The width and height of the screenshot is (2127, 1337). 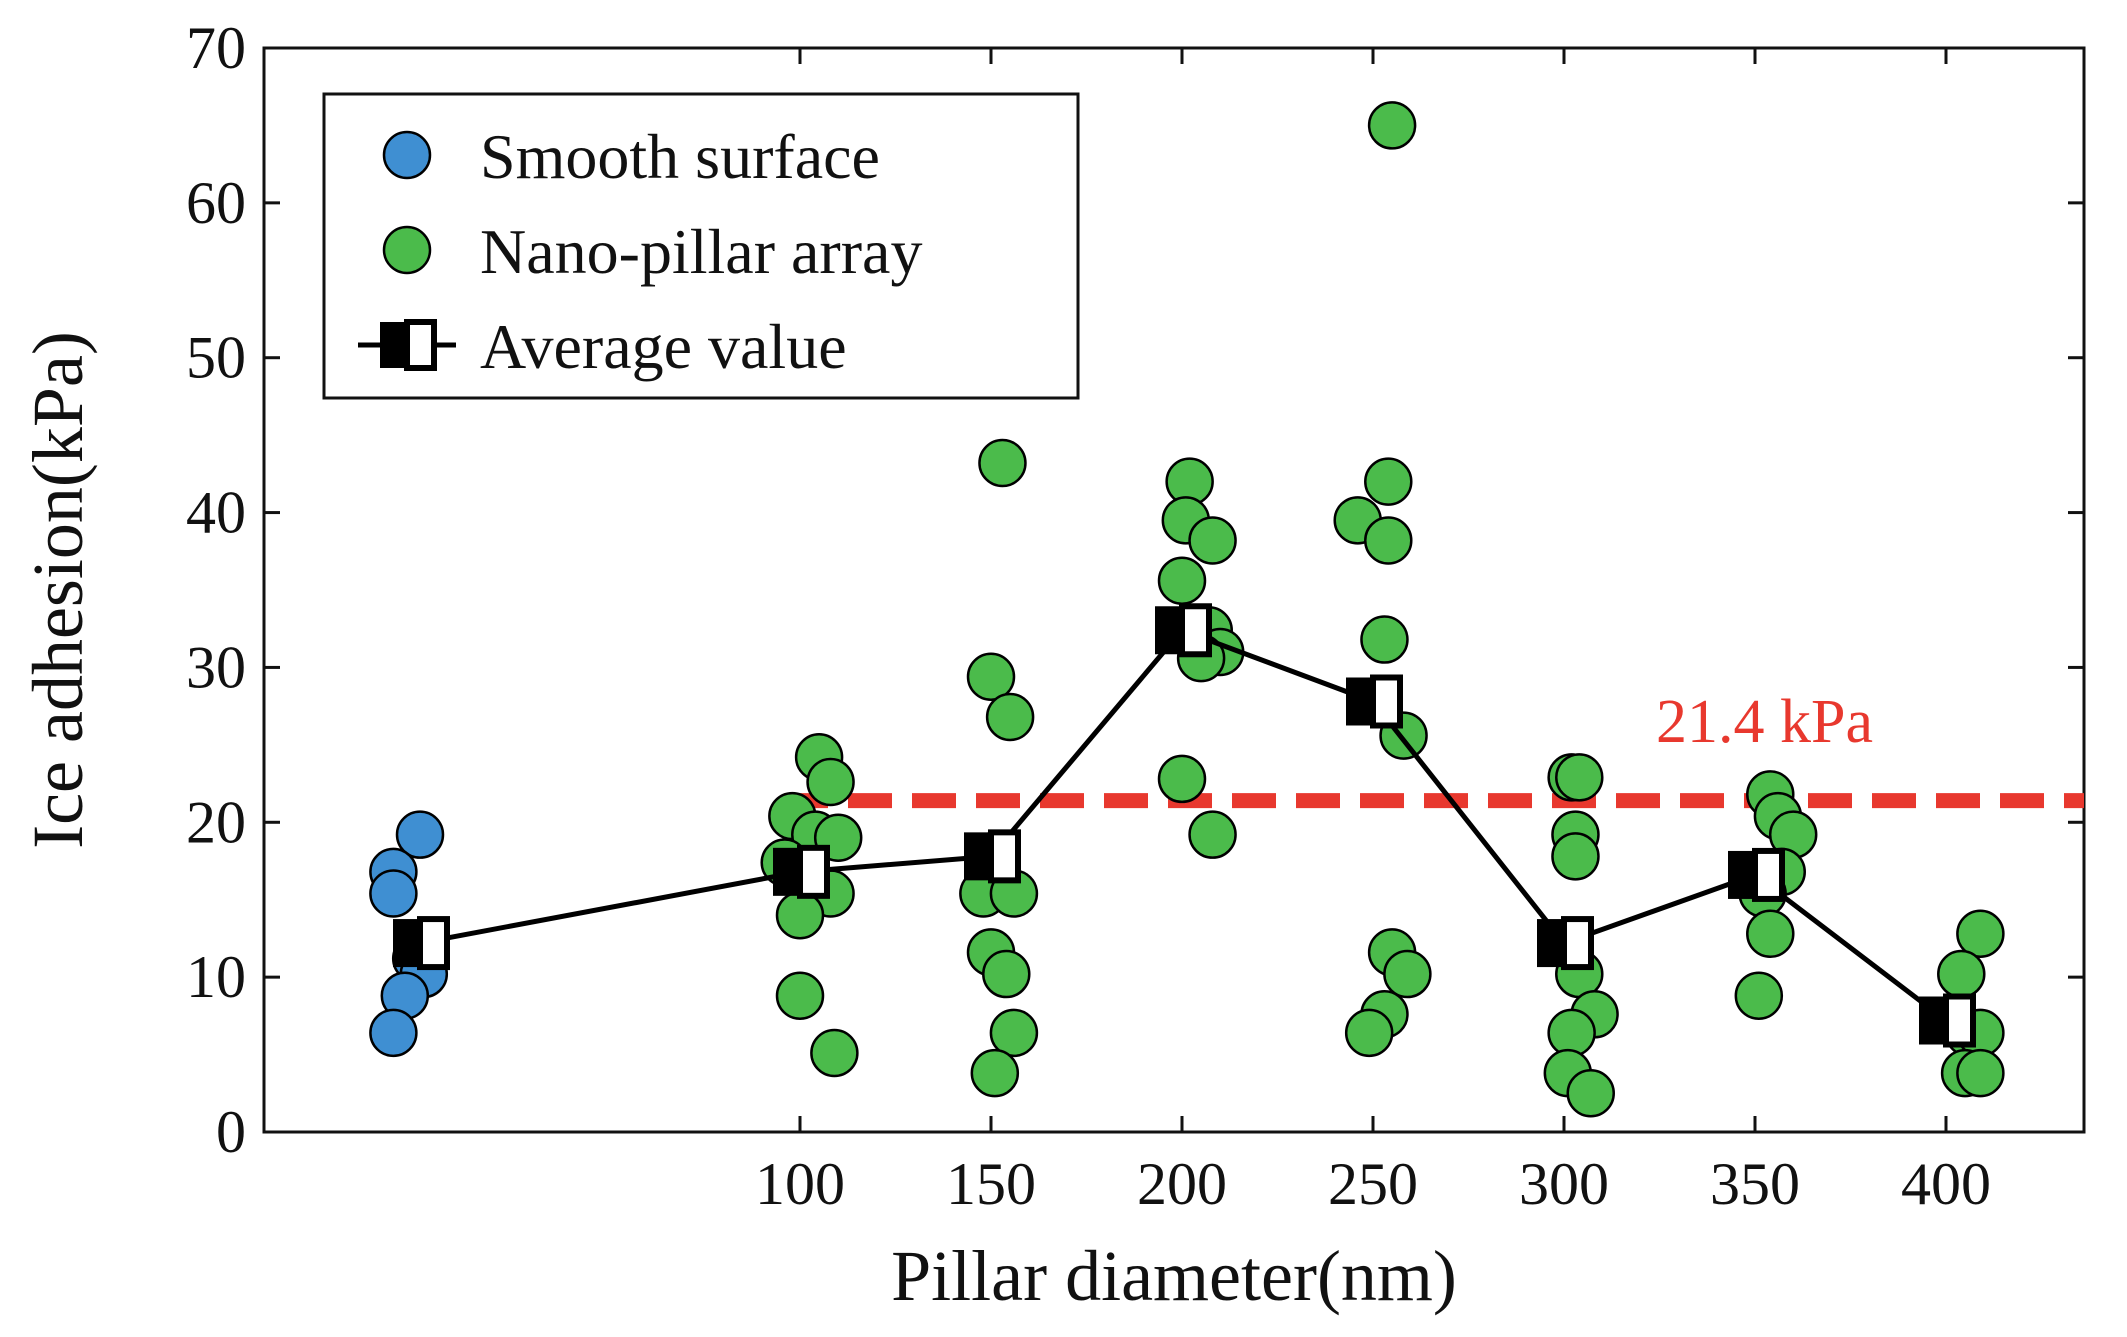 I want to click on y-tick-label: 70, so click(x=216, y=48).